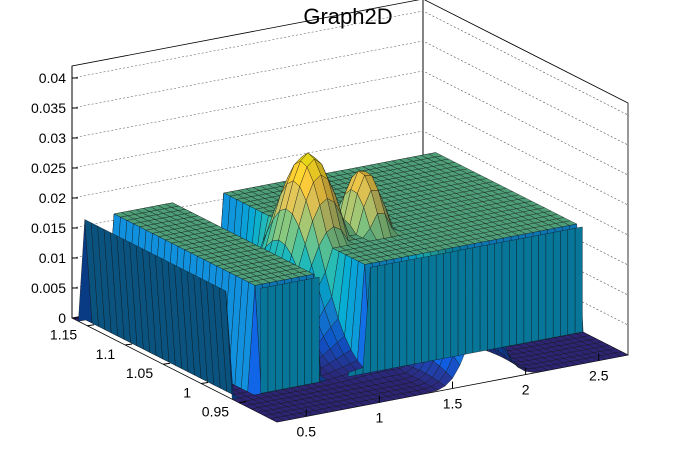 This screenshot has height=472, width=696. Describe the element at coordinates (215, 412) in the screenshot. I see `y-tick-label: 0.95` at that location.